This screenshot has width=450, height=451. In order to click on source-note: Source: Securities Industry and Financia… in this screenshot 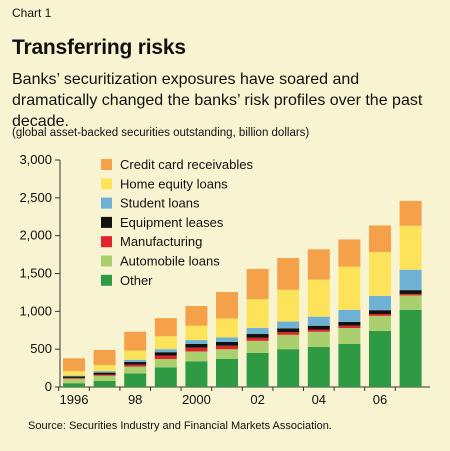, I will do `click(180, 426)`.